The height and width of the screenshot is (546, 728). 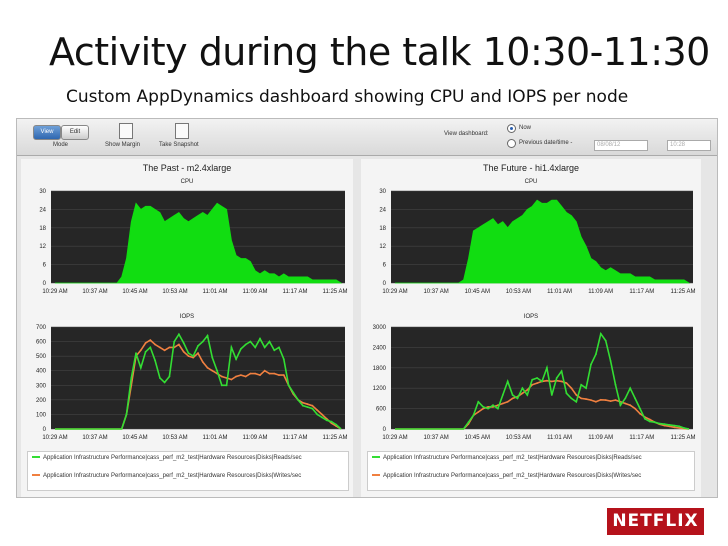 I want to click on y-tick-label: 400, so click(x=41, y=372).